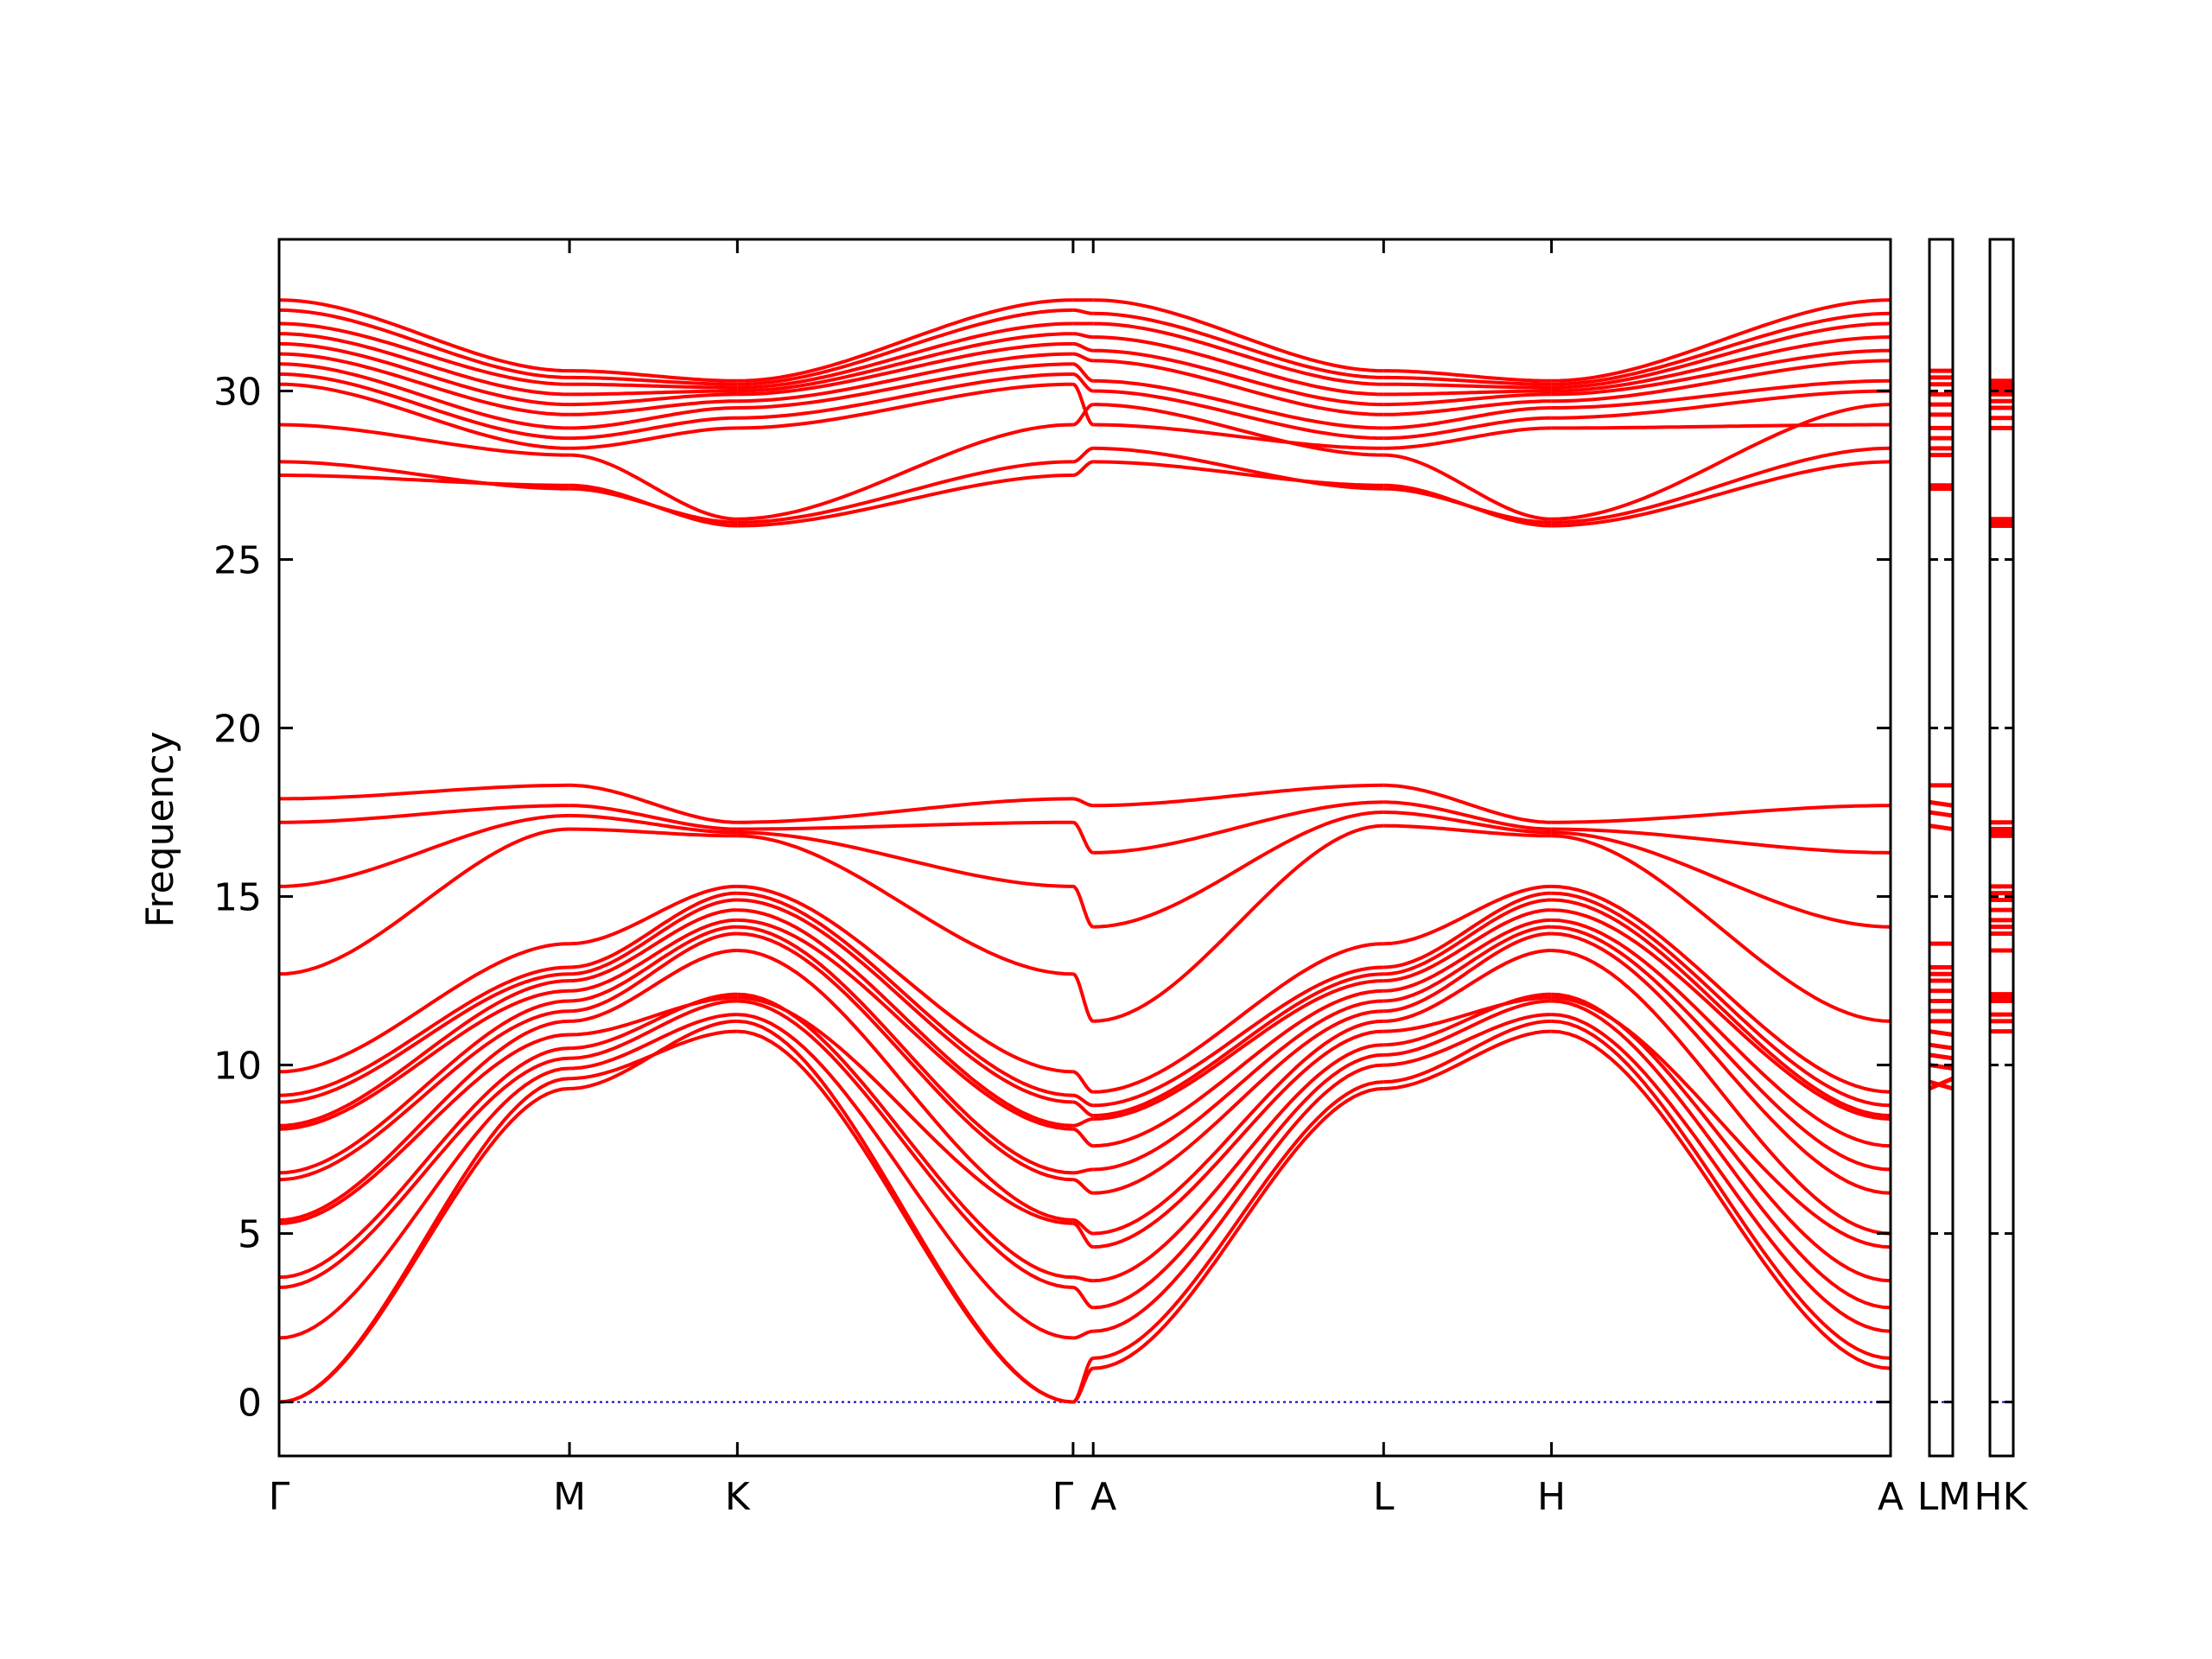 This screenshot has height=1659, width=2212. What do you see at coordinates (1103, 1497) in the screenshot?
I see `x-tick-label: A` at bounding box center [1103, 1497].